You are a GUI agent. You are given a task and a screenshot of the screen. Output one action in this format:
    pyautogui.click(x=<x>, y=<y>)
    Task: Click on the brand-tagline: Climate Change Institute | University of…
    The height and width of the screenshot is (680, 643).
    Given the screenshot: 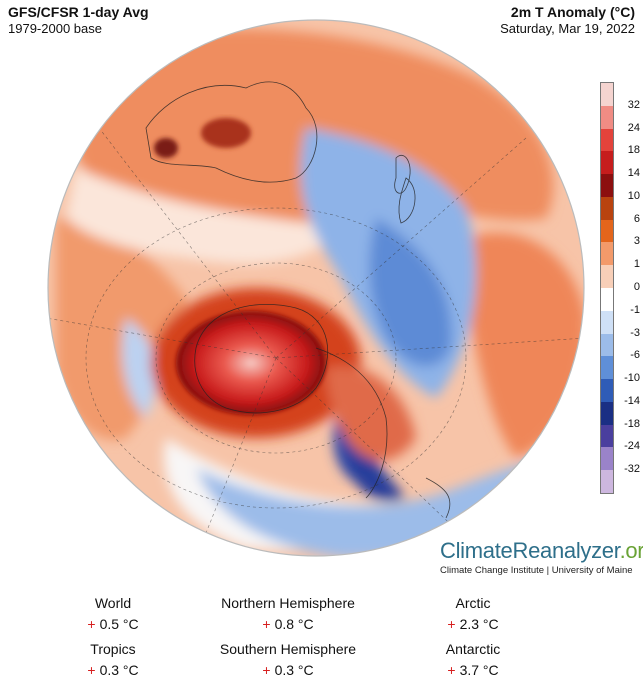 What is the action you would take?
    pyautogui.click(x=536, y=570)
    